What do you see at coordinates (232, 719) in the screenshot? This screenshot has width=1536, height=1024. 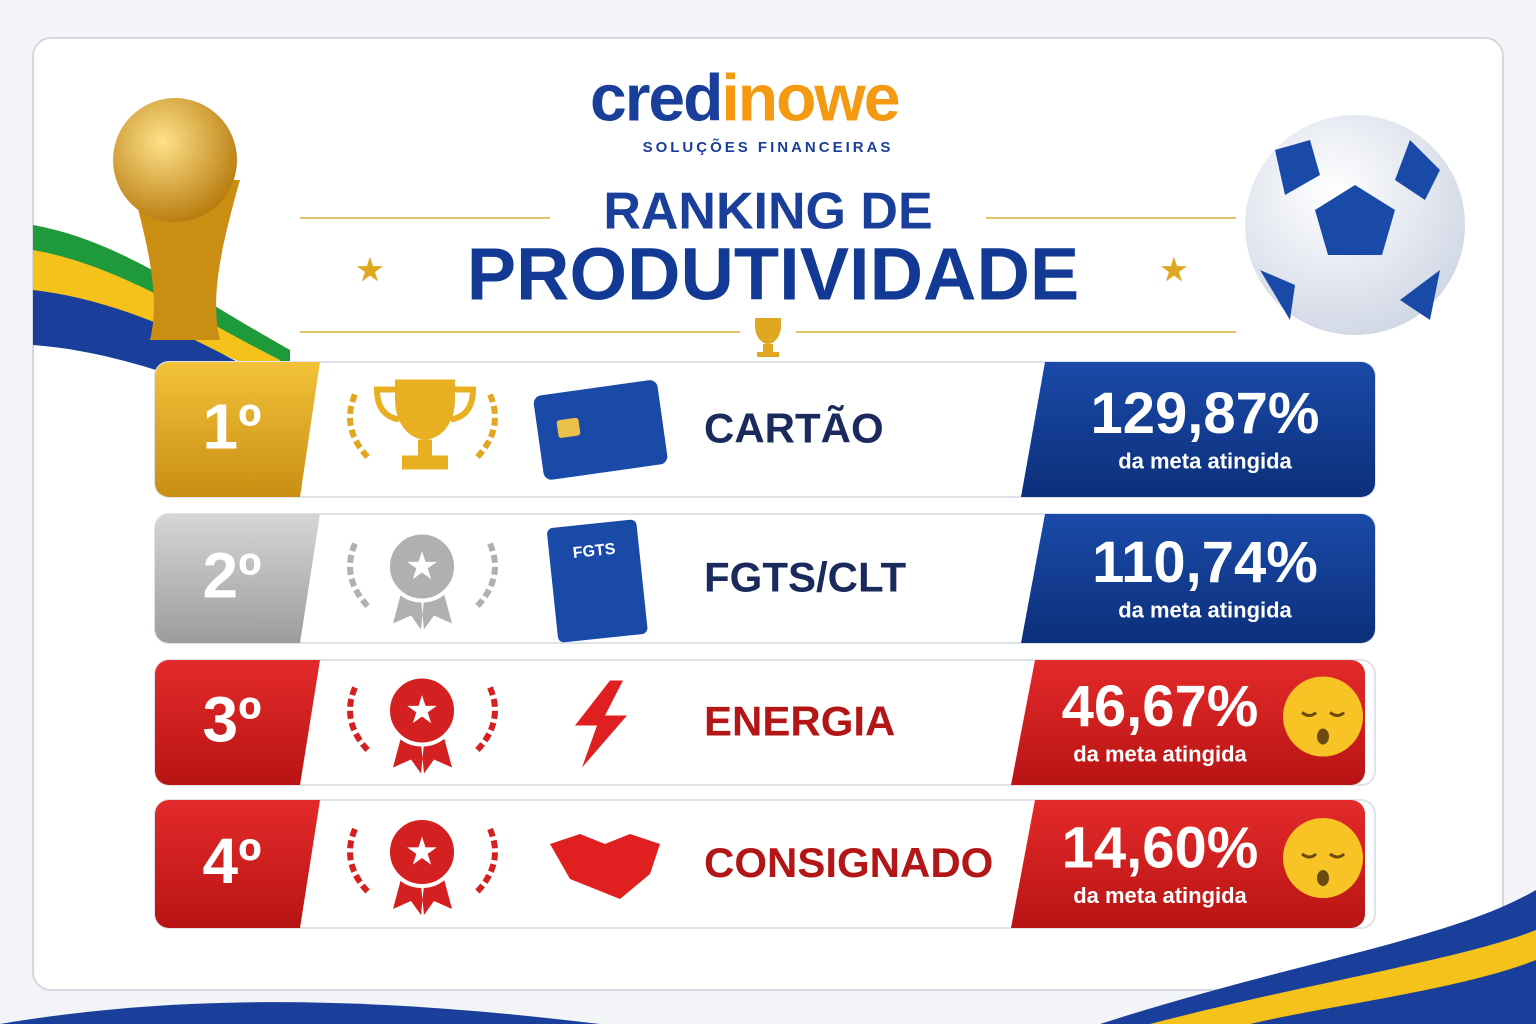 I see `rank: 3º` at bounding box center [232, 719].